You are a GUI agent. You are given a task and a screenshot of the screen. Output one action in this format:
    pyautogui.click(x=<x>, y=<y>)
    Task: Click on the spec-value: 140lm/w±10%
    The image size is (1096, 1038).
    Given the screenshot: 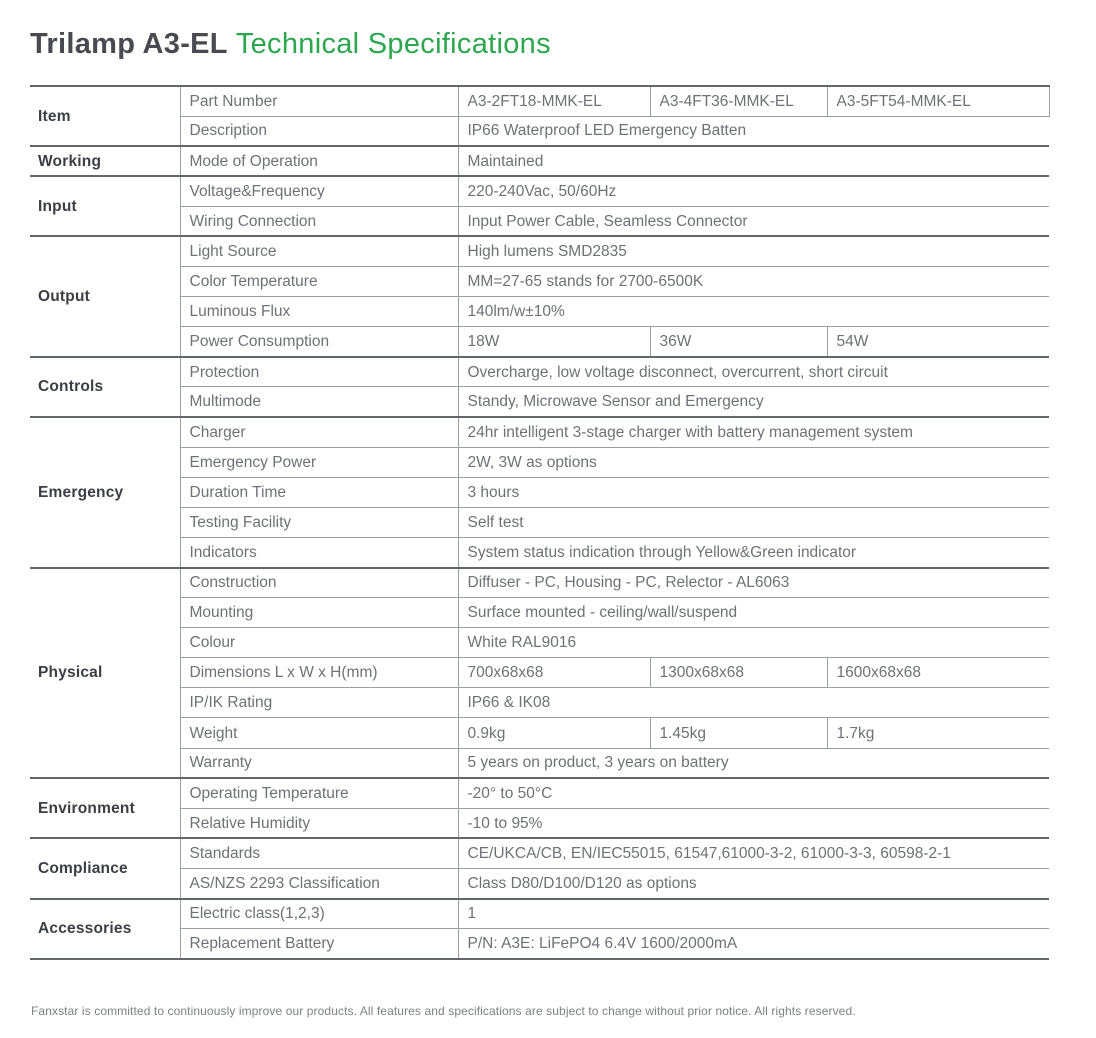 What is the action you would take?
    pyautogui.click(x=753, y=311)
    